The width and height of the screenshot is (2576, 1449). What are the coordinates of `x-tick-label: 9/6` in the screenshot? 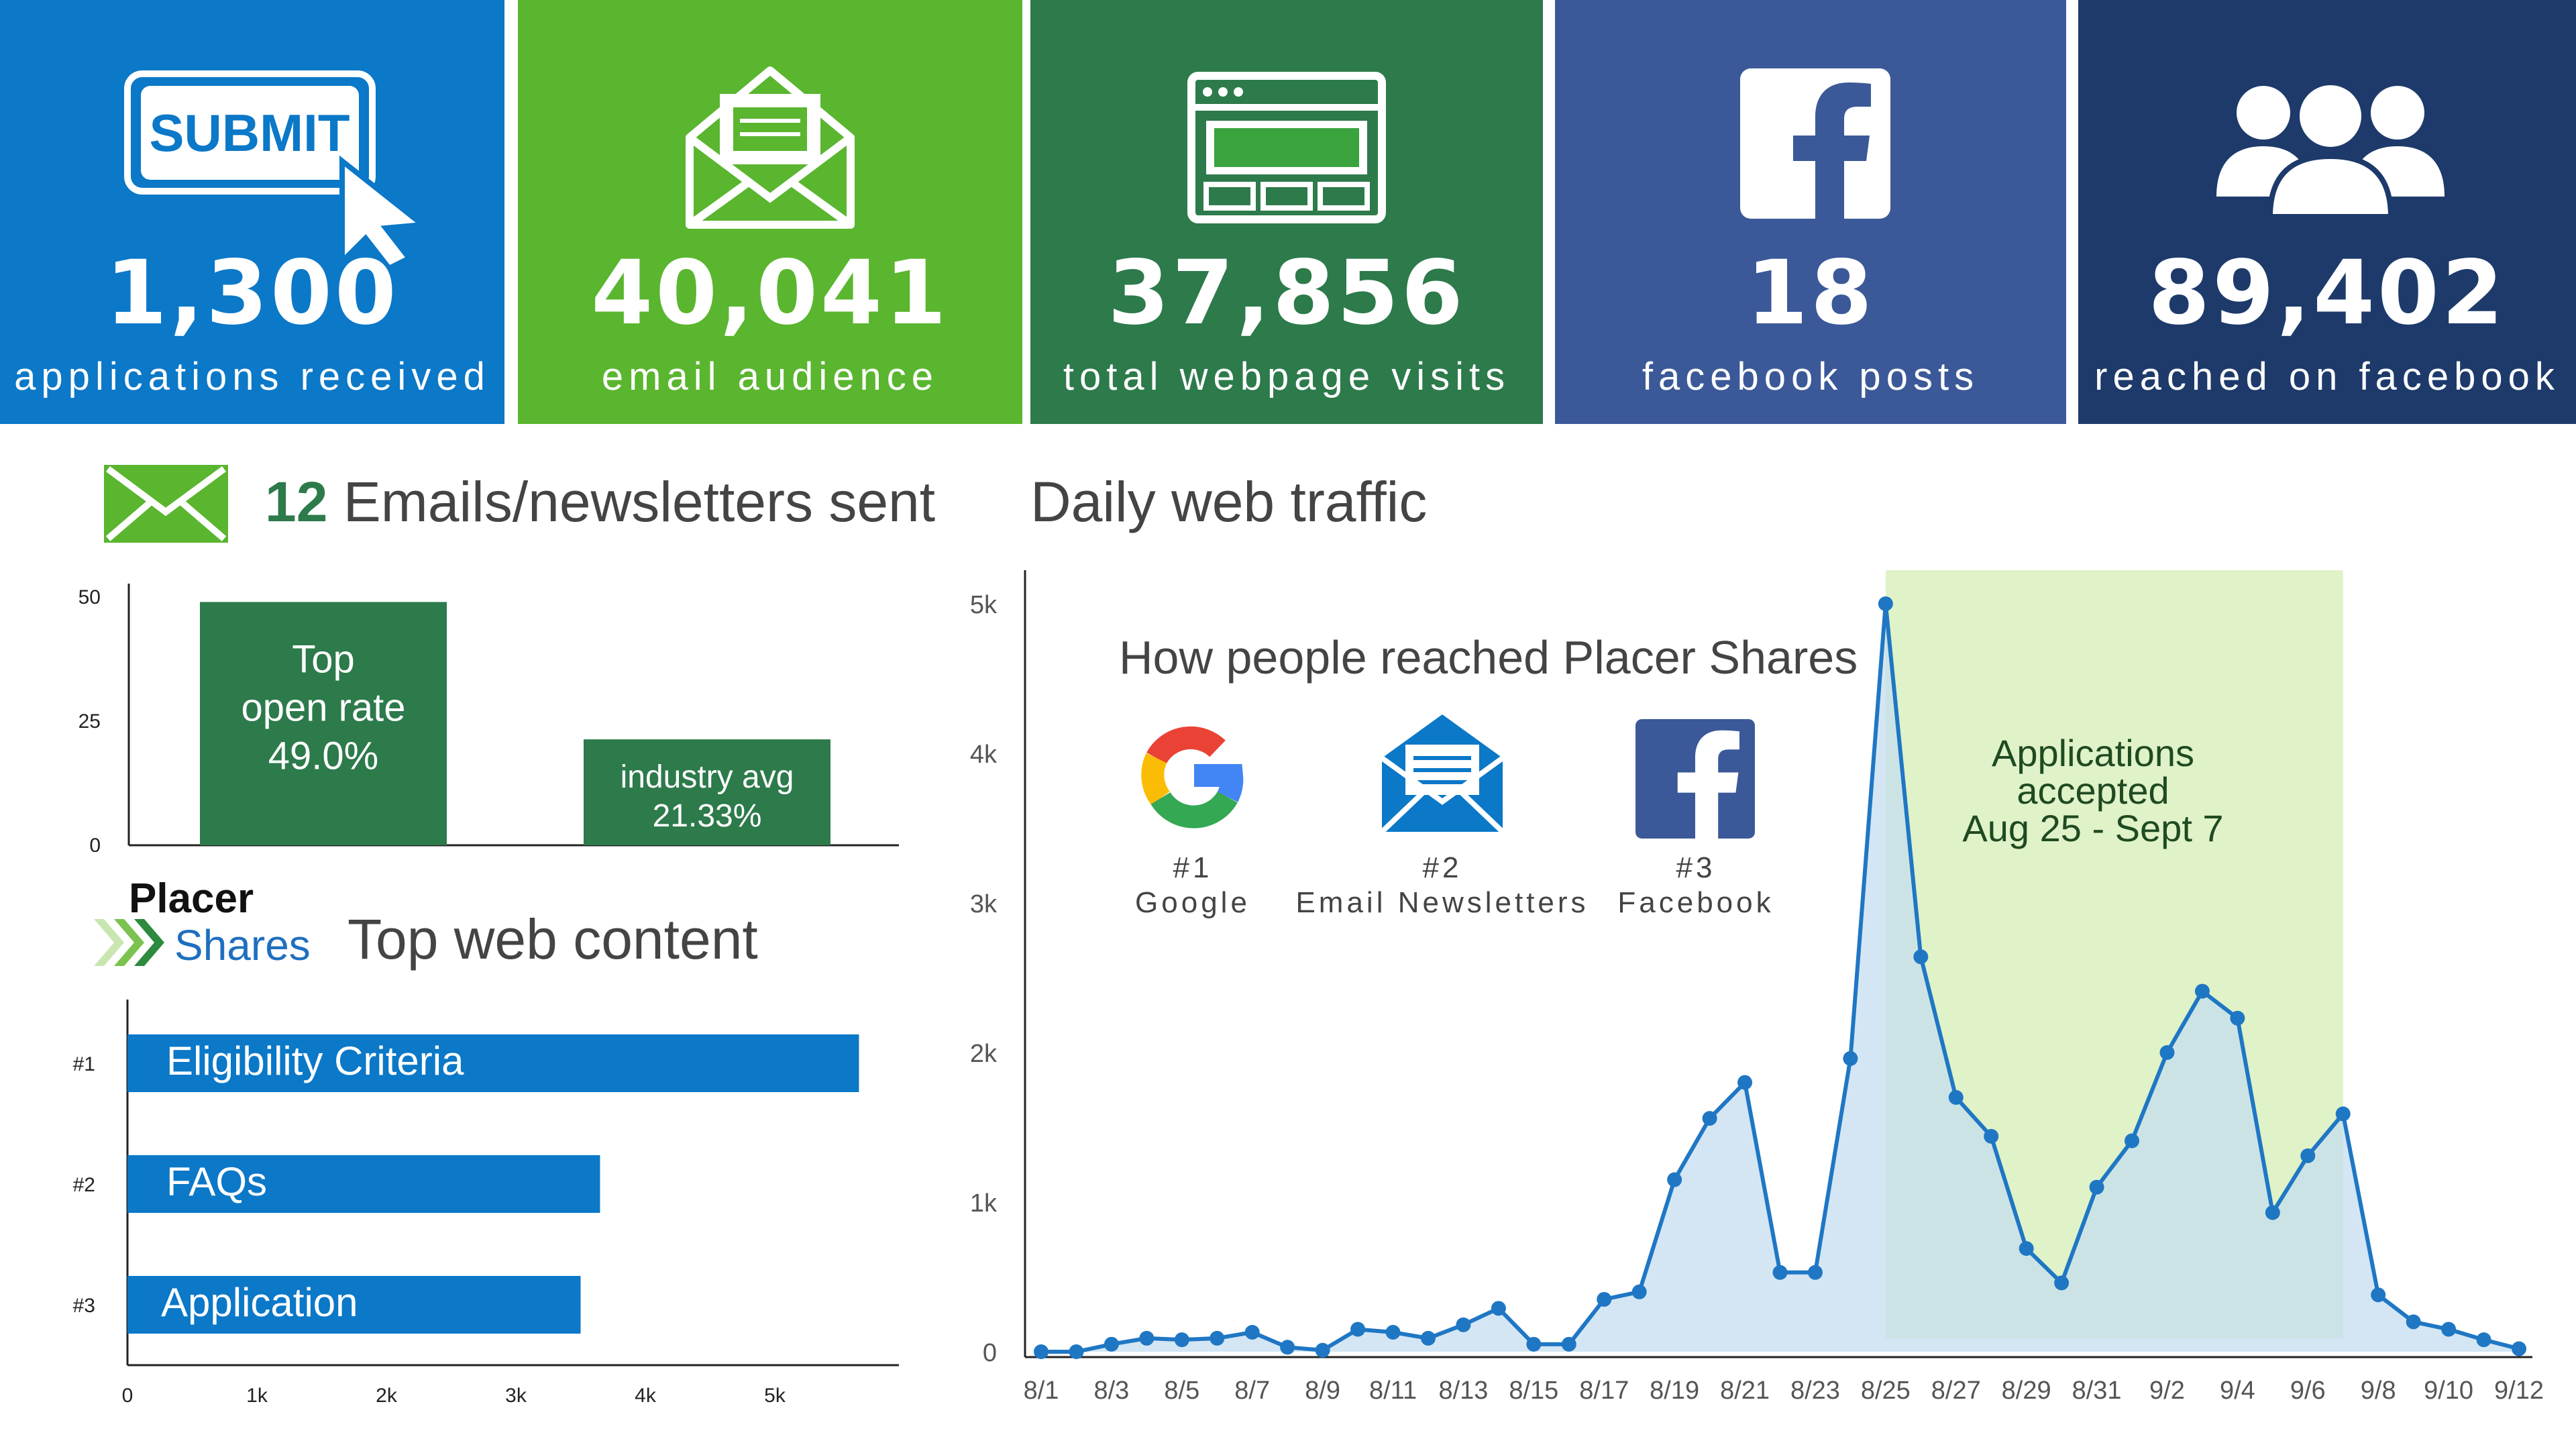 It's located at (2308, 1391).